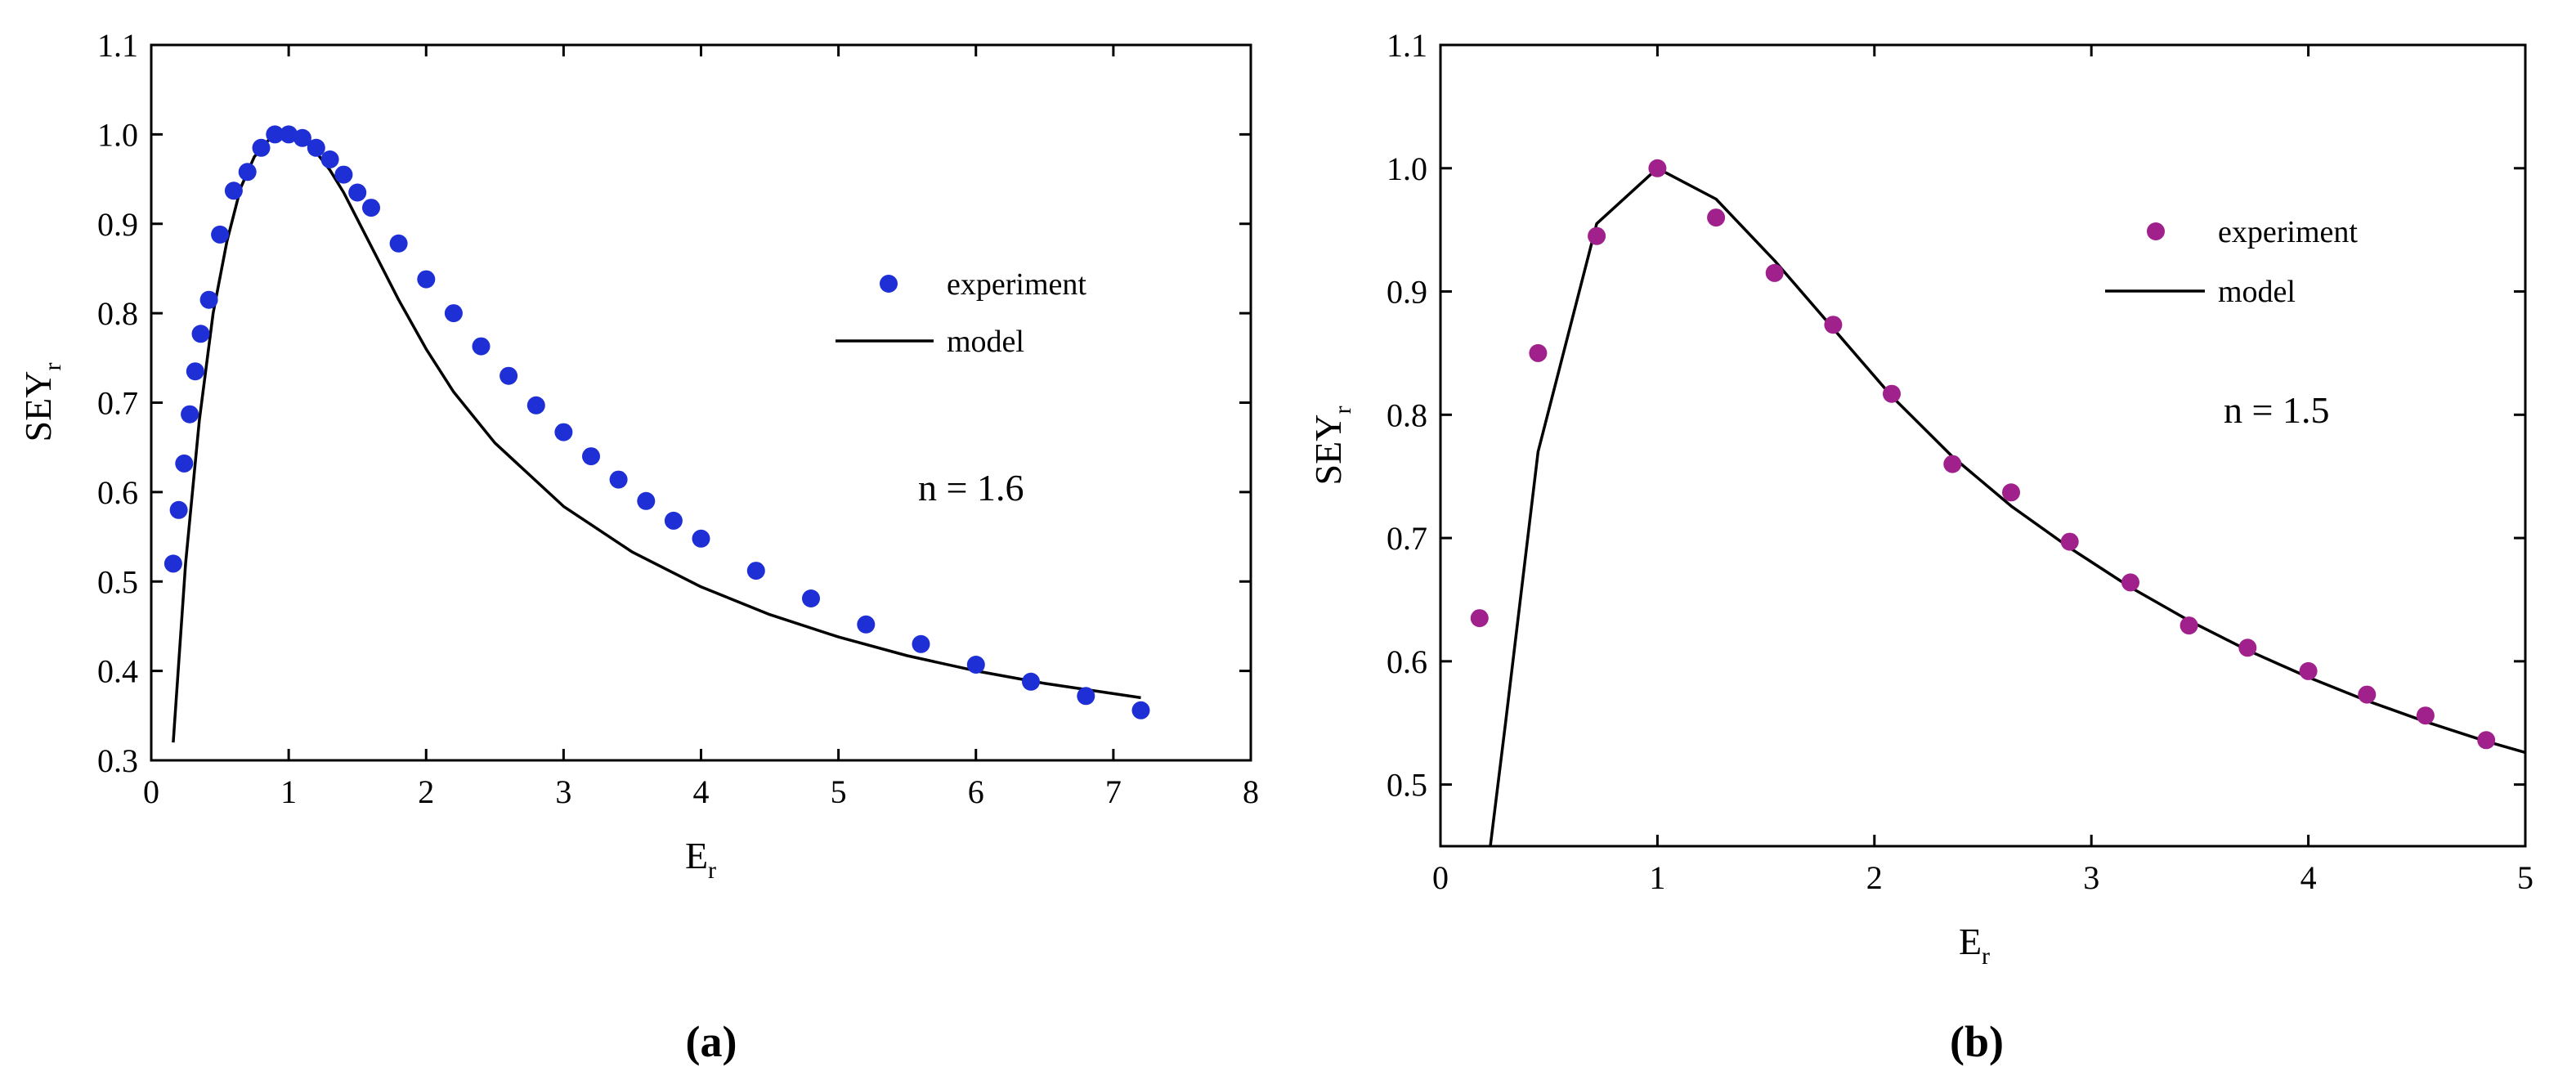 Image resolution: width=2576 pixels, height=1089 pixels. I want to click on panel-a-x-tick-label: 2, so click(426, 791).